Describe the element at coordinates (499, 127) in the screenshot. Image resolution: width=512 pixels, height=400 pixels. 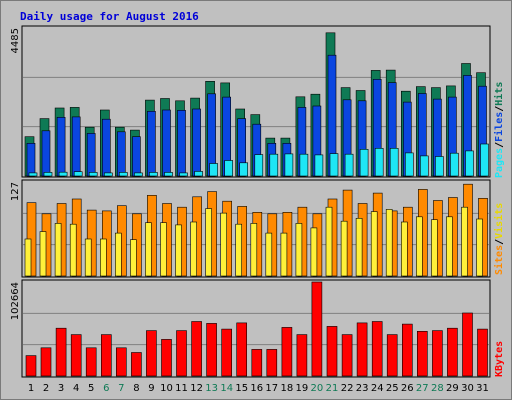
I see `legend-files: Files` at that location.